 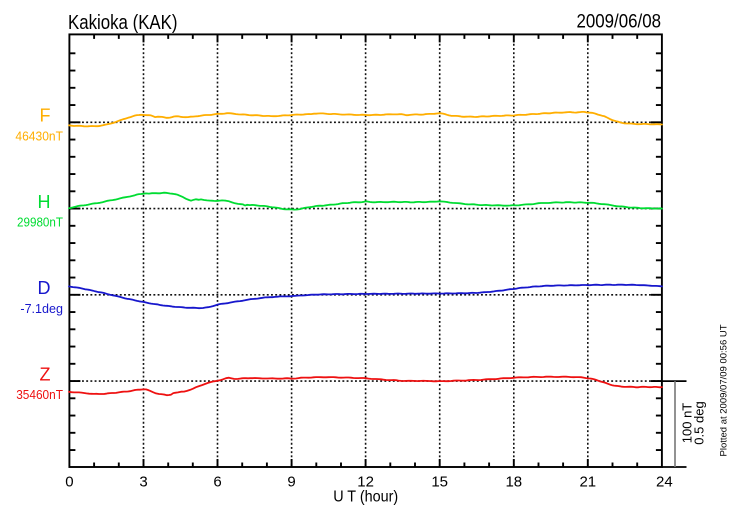 I want to click on svg-text: 35460nT, so click(x=39, y=394).